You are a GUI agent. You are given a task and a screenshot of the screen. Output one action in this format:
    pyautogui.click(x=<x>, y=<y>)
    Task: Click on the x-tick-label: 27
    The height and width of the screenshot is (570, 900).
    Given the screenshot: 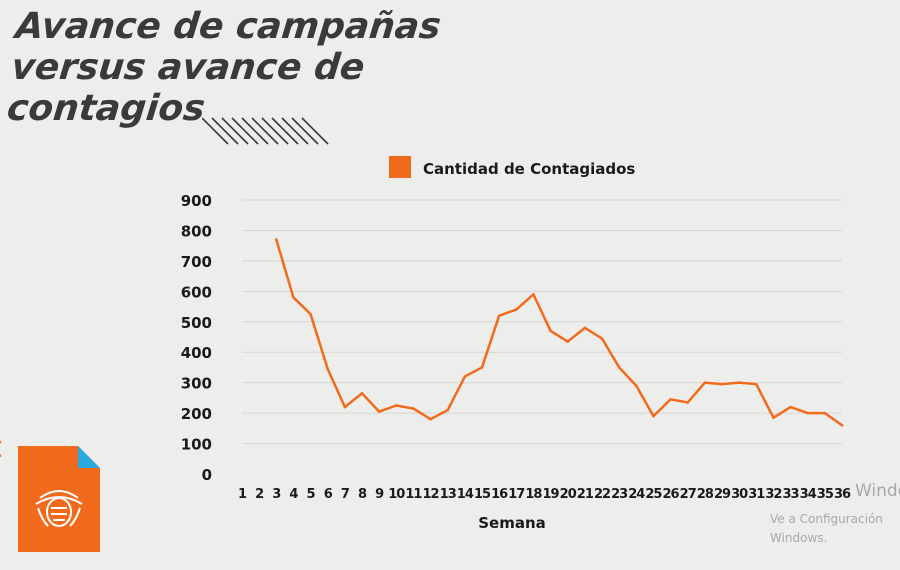 What is the action you would take?
    pyautogui.click(x=688, y=494)
    